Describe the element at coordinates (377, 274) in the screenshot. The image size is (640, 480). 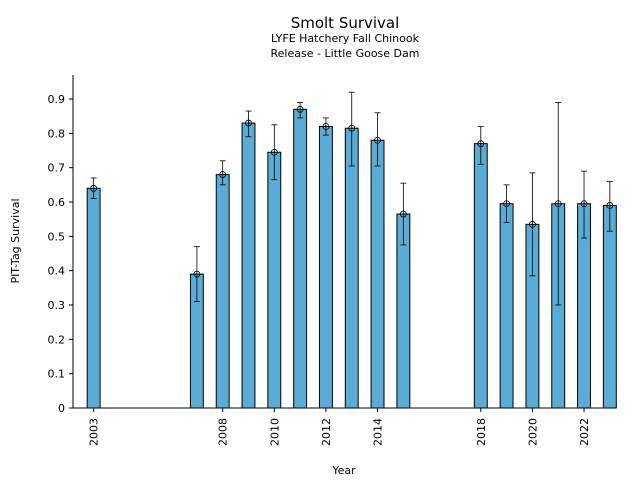
I see `bar-2014` at that location.